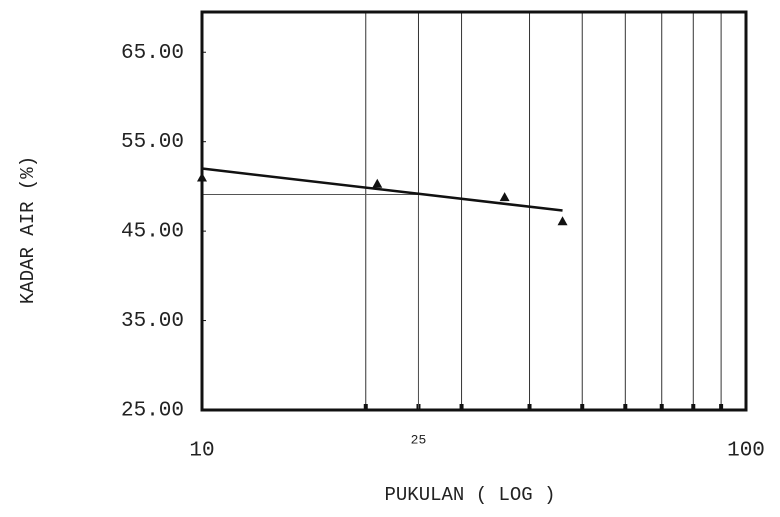 This screenshot has width=780, height=517. What do you see at coordinates (28, 230) in the screenshot?
I see `y-axis-label: KADAR AIR (%)` at bounding box center [28, 230].